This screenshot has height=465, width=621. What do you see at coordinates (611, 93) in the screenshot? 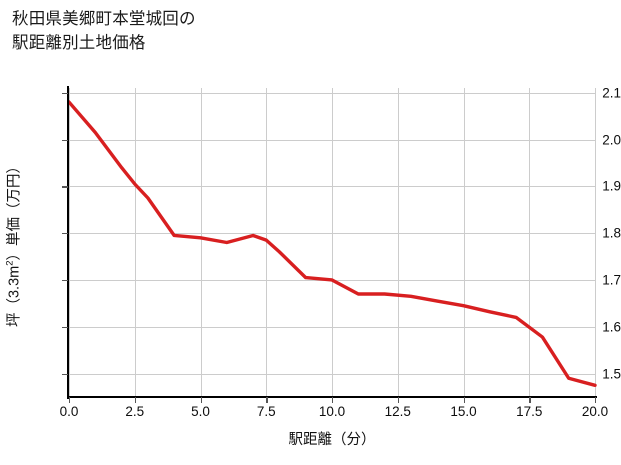
I see `y-tick-label: 2.1` at bounding box center [611, 93].